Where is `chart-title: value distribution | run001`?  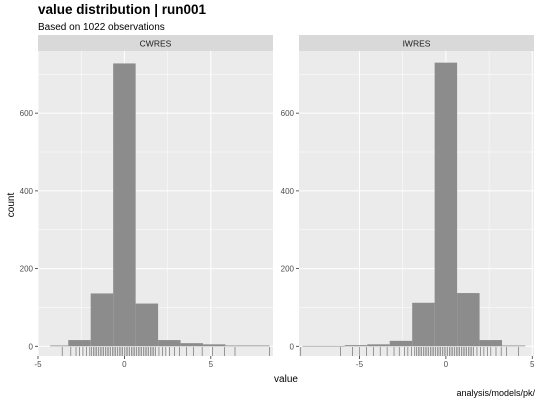
chart-title: value distribution | run001 is located at coordinates (122, 9).